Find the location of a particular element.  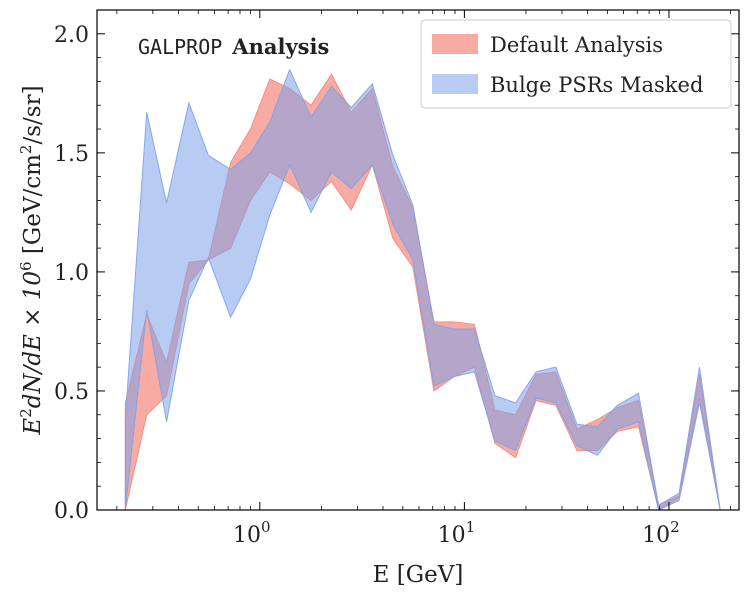

x-tick-label: 10⁰ is located at coordinates (252, 533).